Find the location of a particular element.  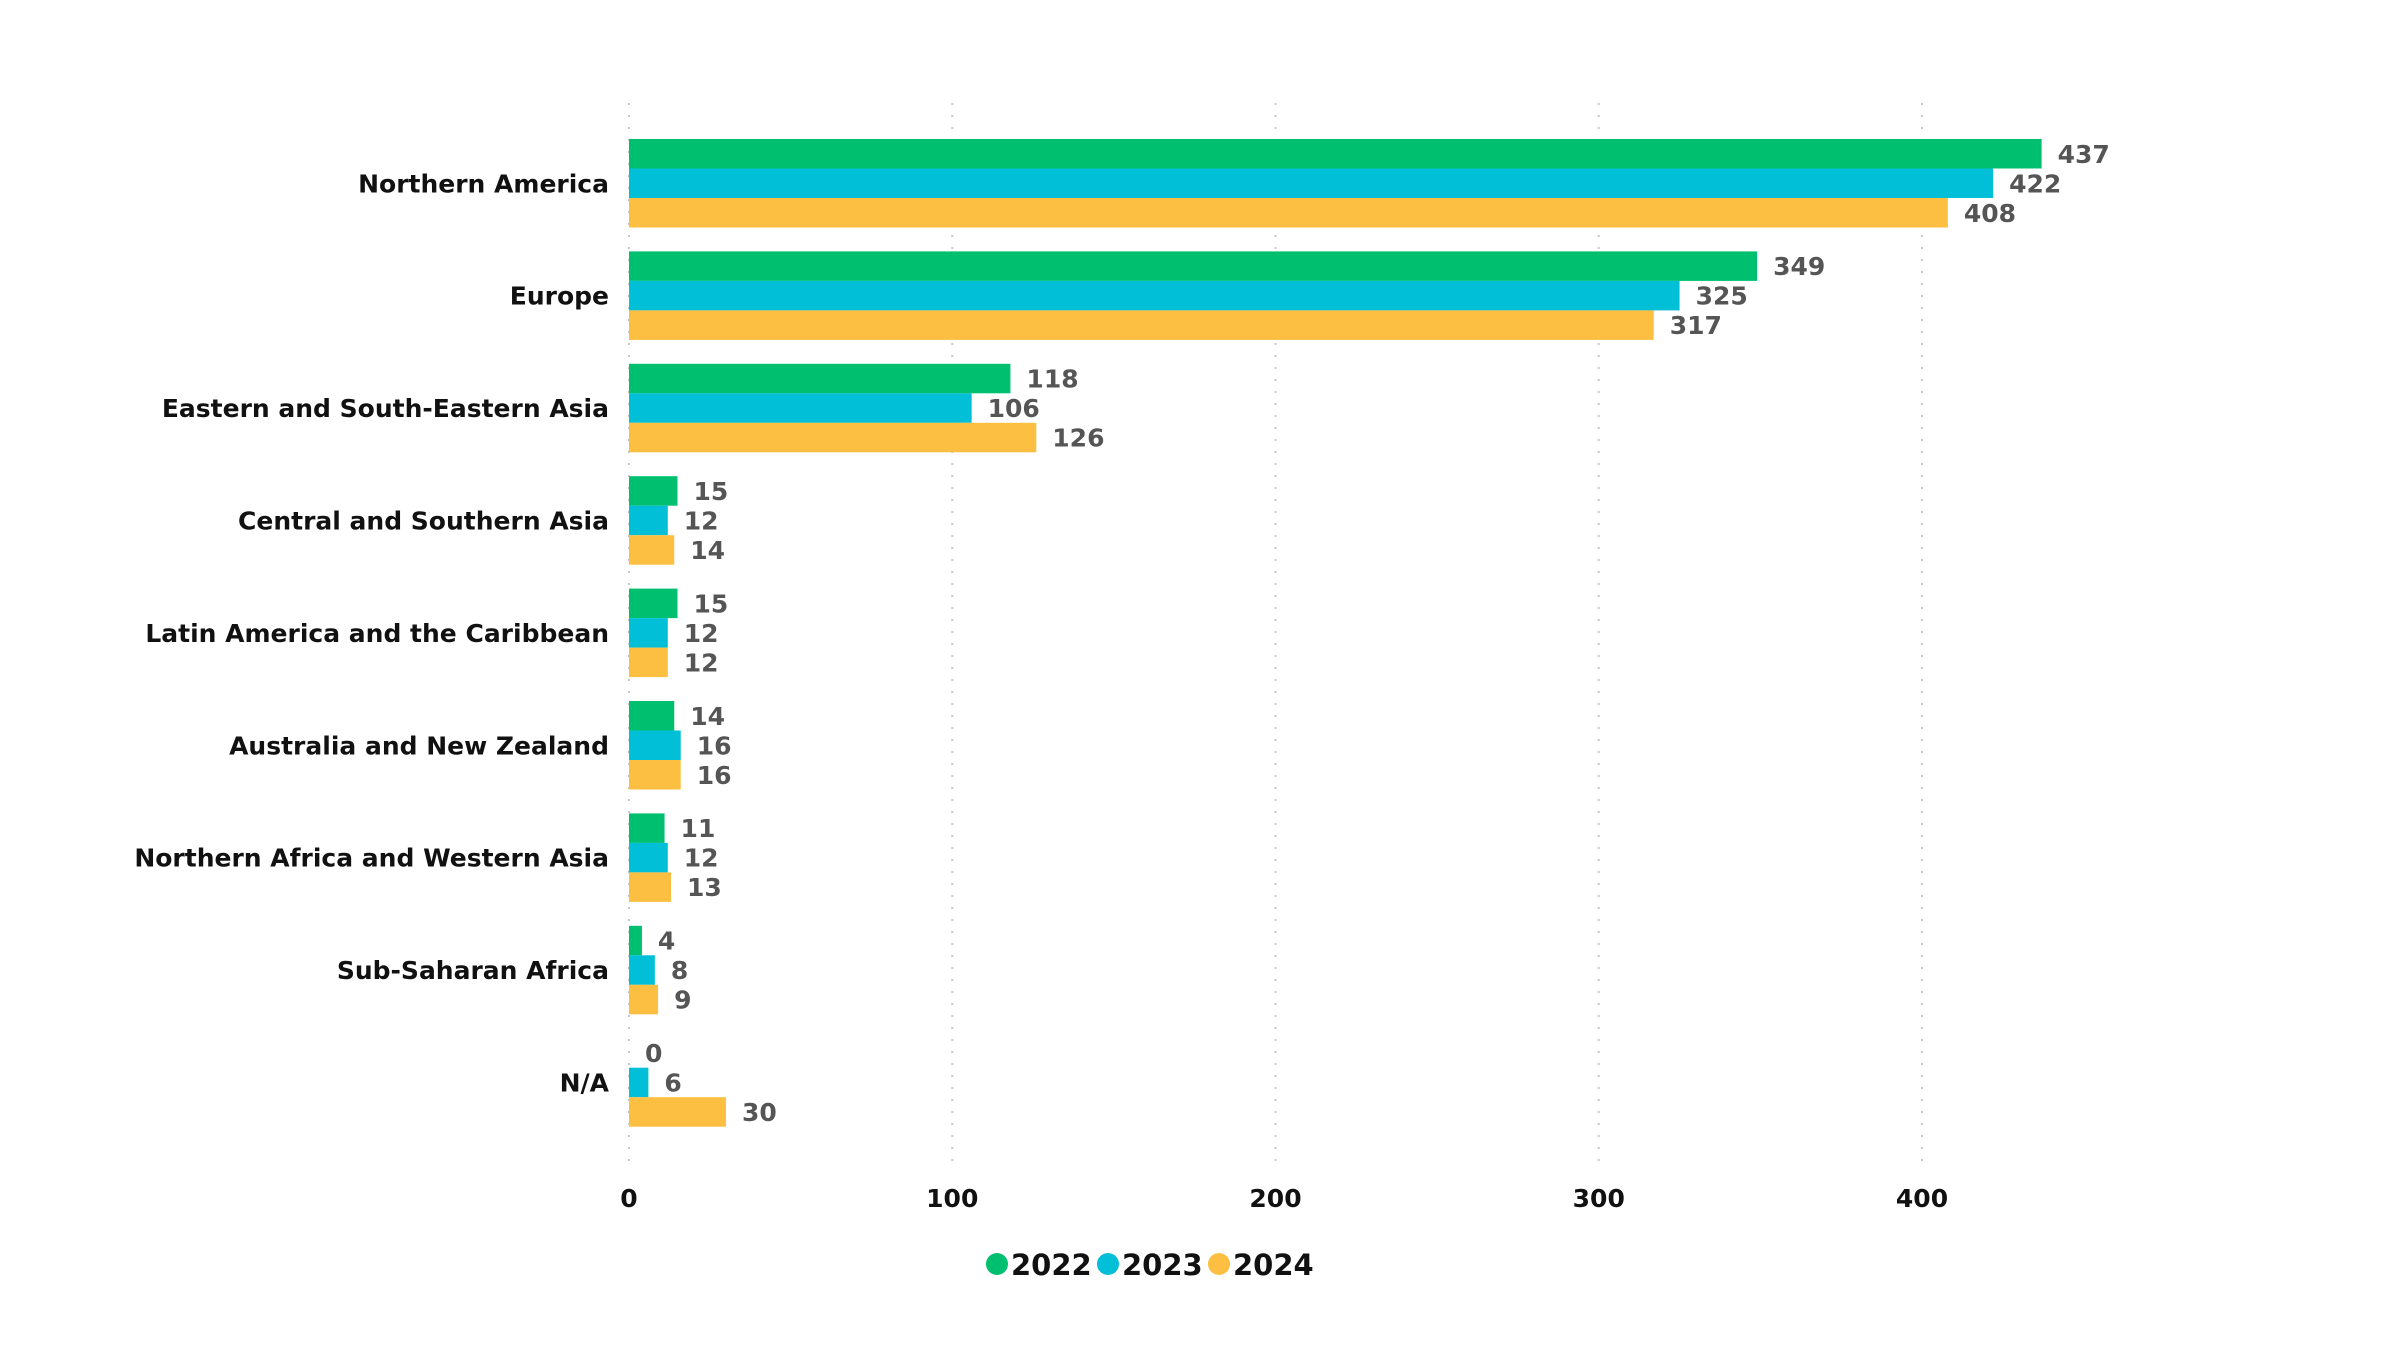

x-tick-label: 400 is located at coordinates (1922, 1198).